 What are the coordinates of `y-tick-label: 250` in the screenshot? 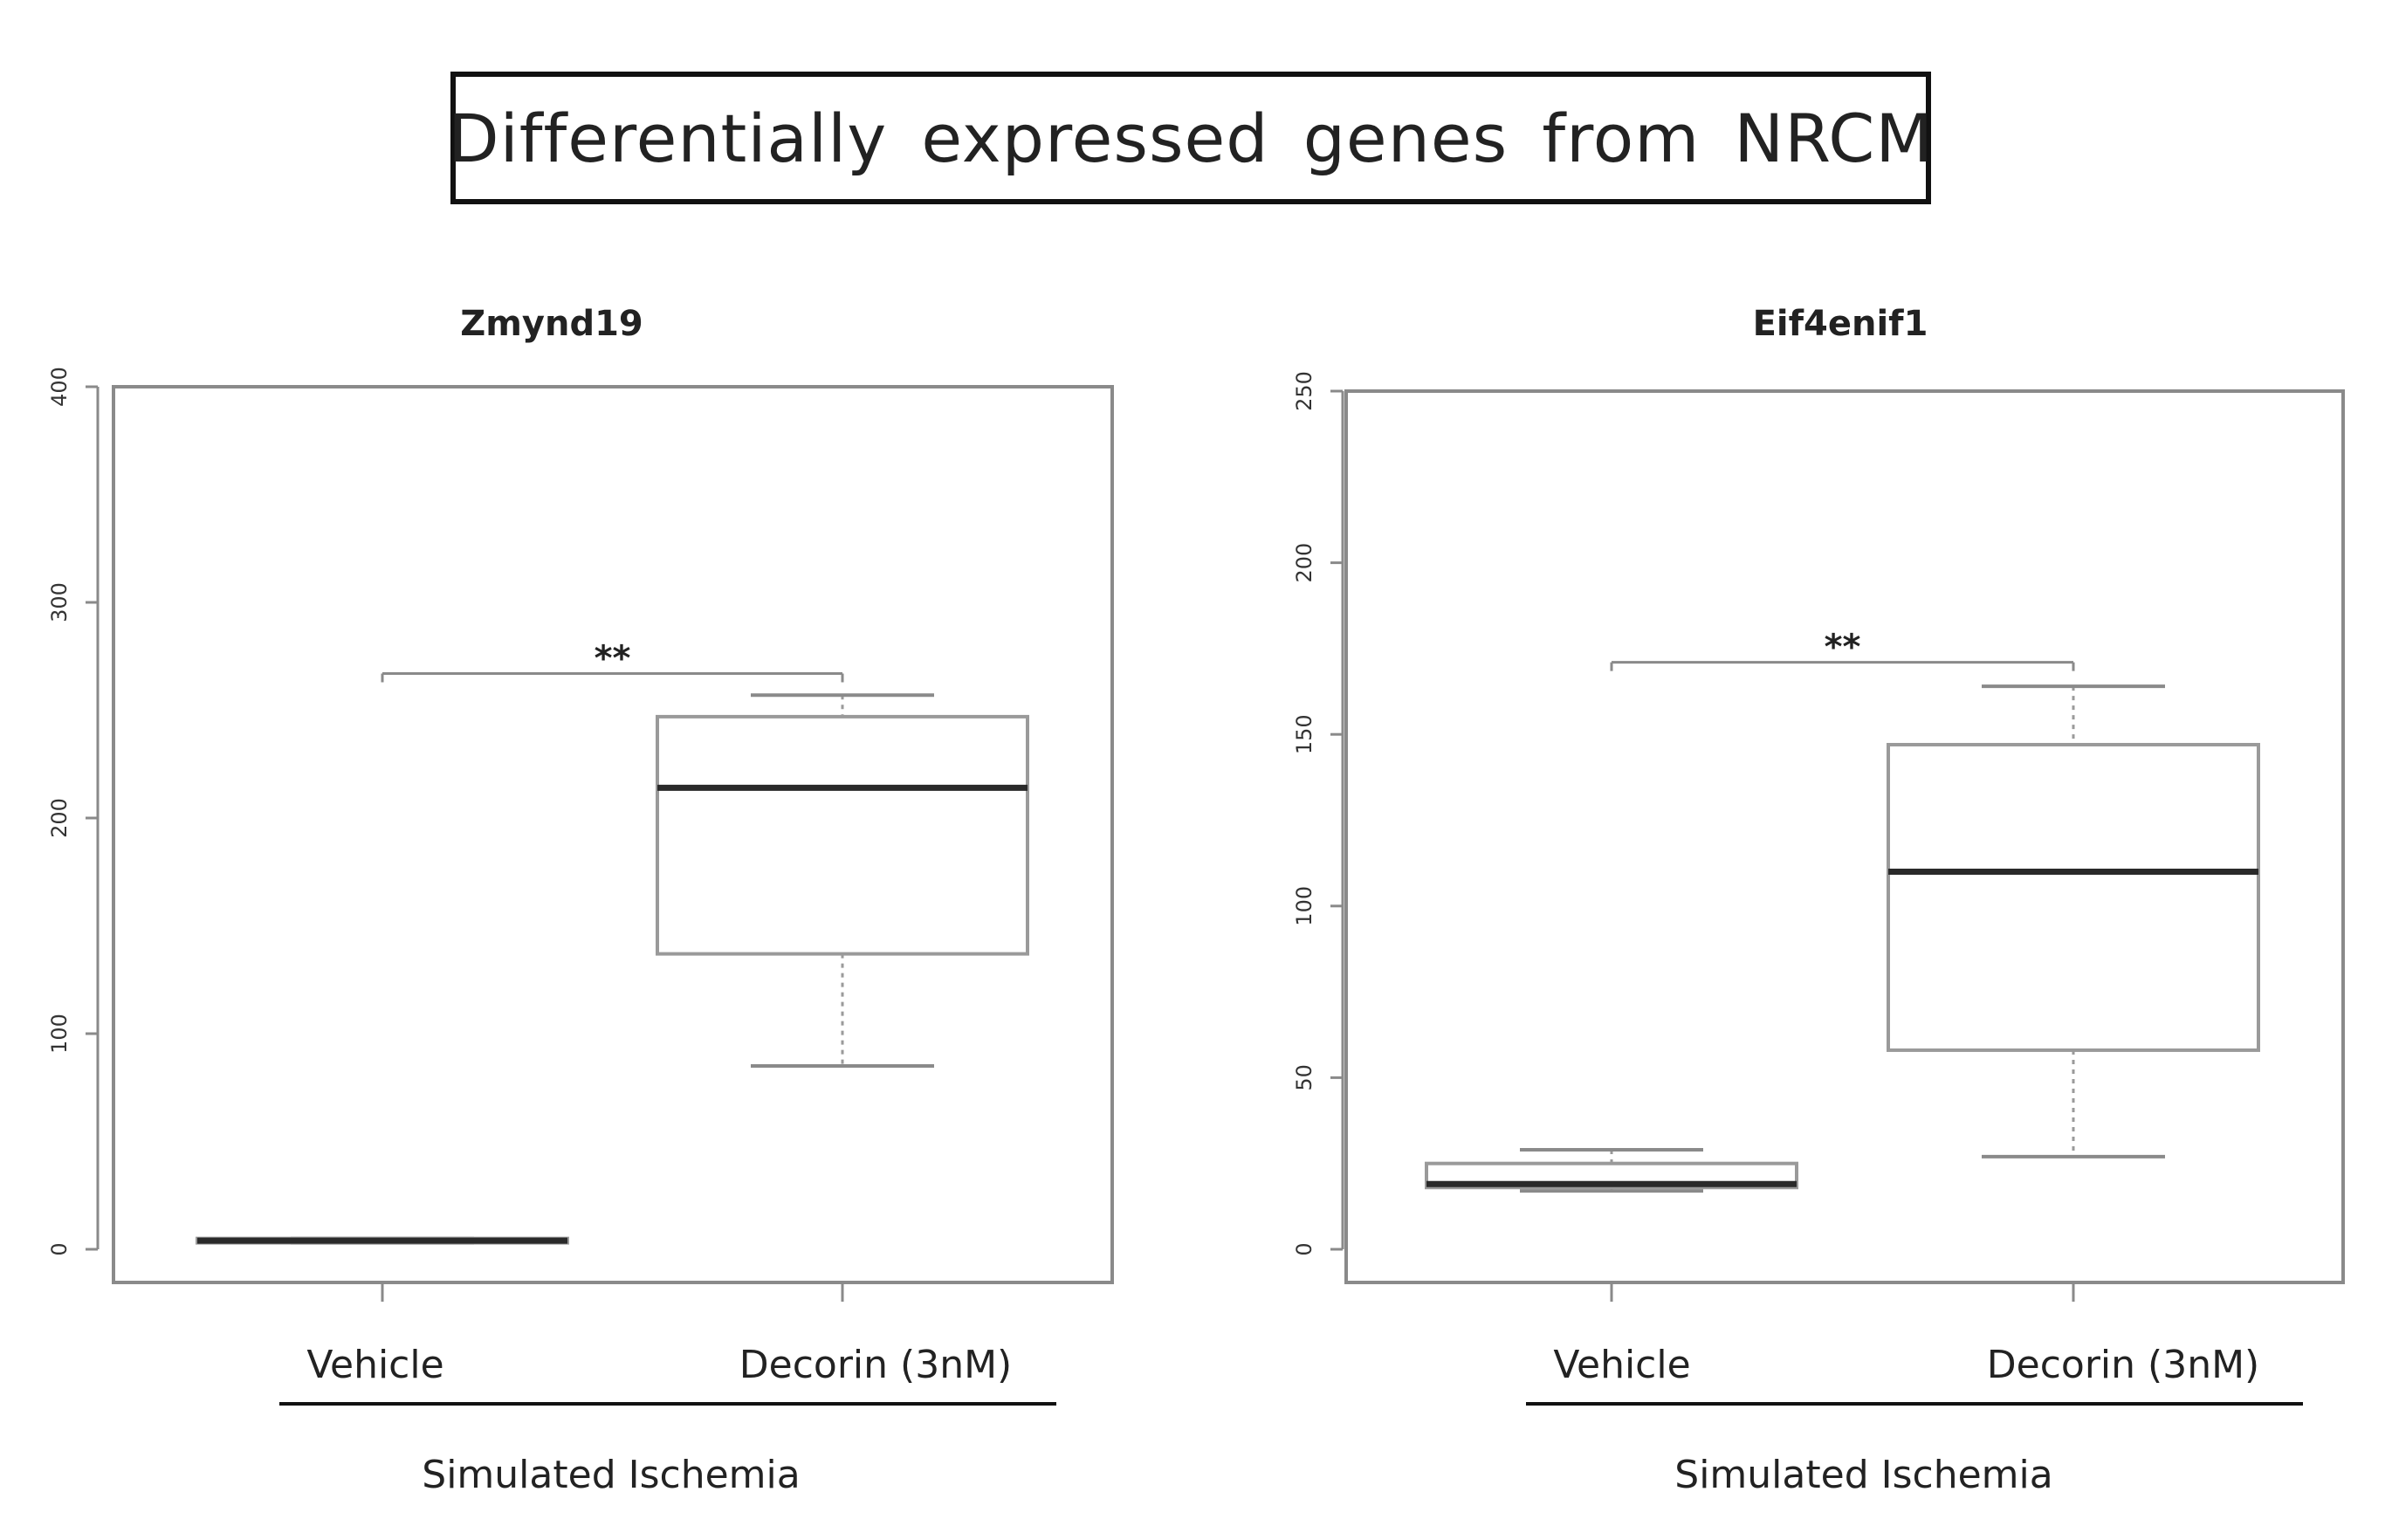 It's located at (1304, 391).